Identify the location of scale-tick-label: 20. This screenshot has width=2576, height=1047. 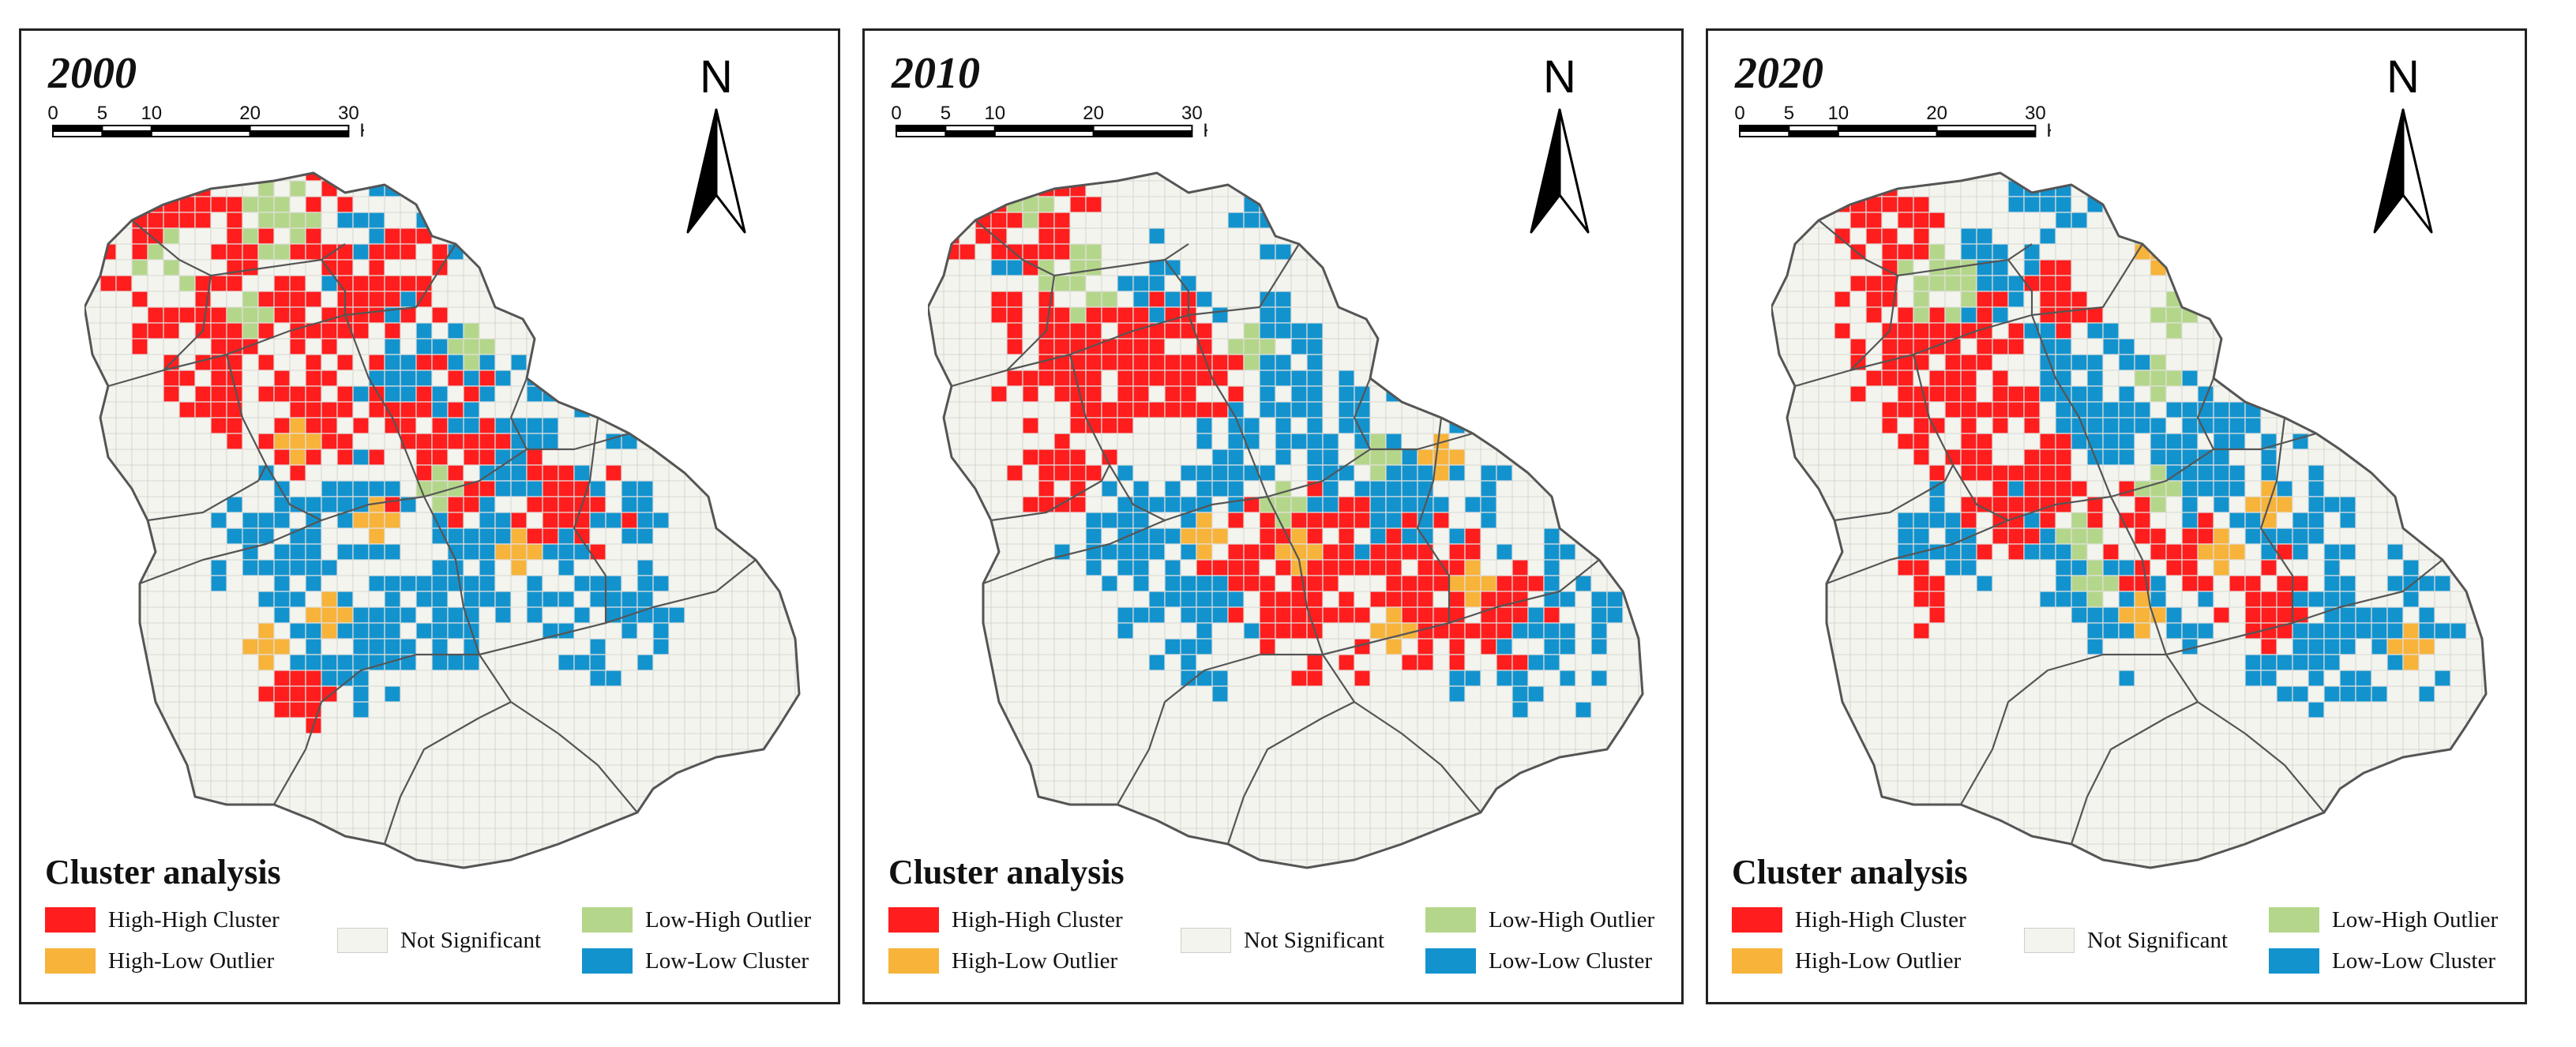
(250, 113).